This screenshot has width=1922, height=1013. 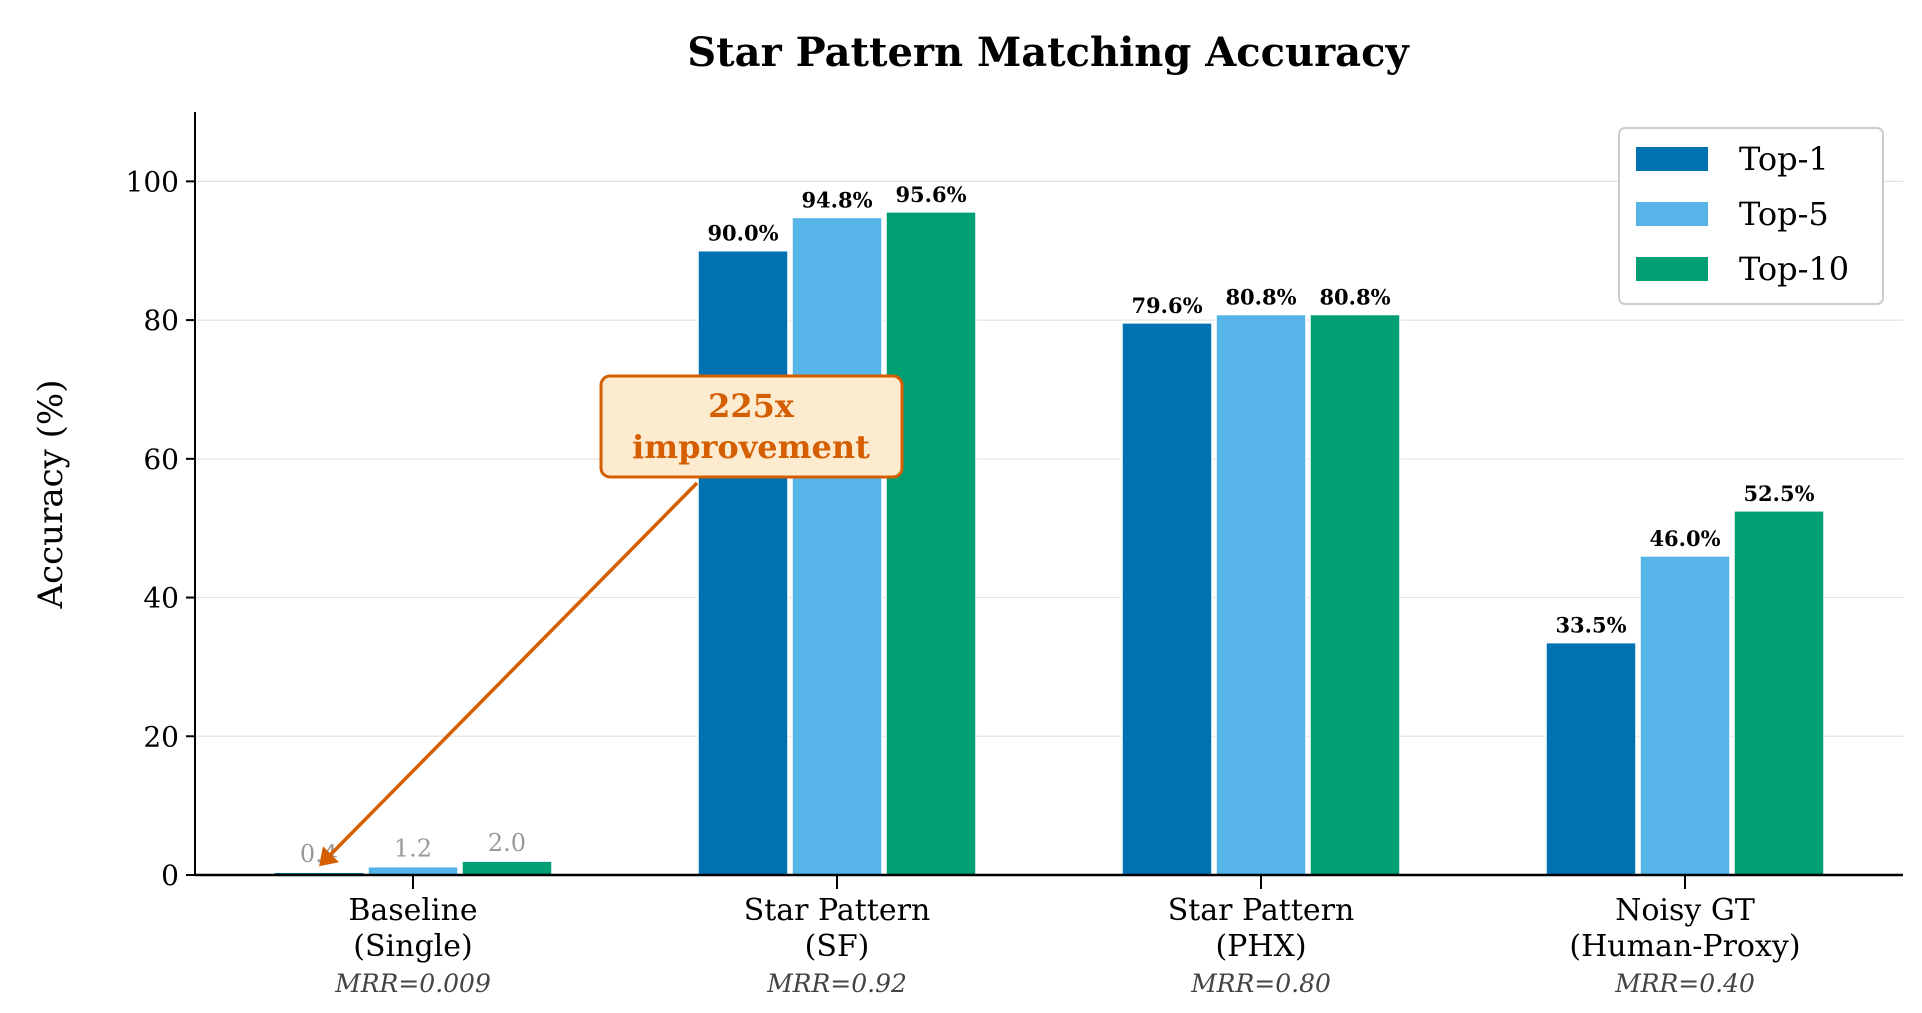 What do you see at coordinates (161, 320) in the screenshot?
I see `y-tick-label: 80` at bounding box center [161, 320].